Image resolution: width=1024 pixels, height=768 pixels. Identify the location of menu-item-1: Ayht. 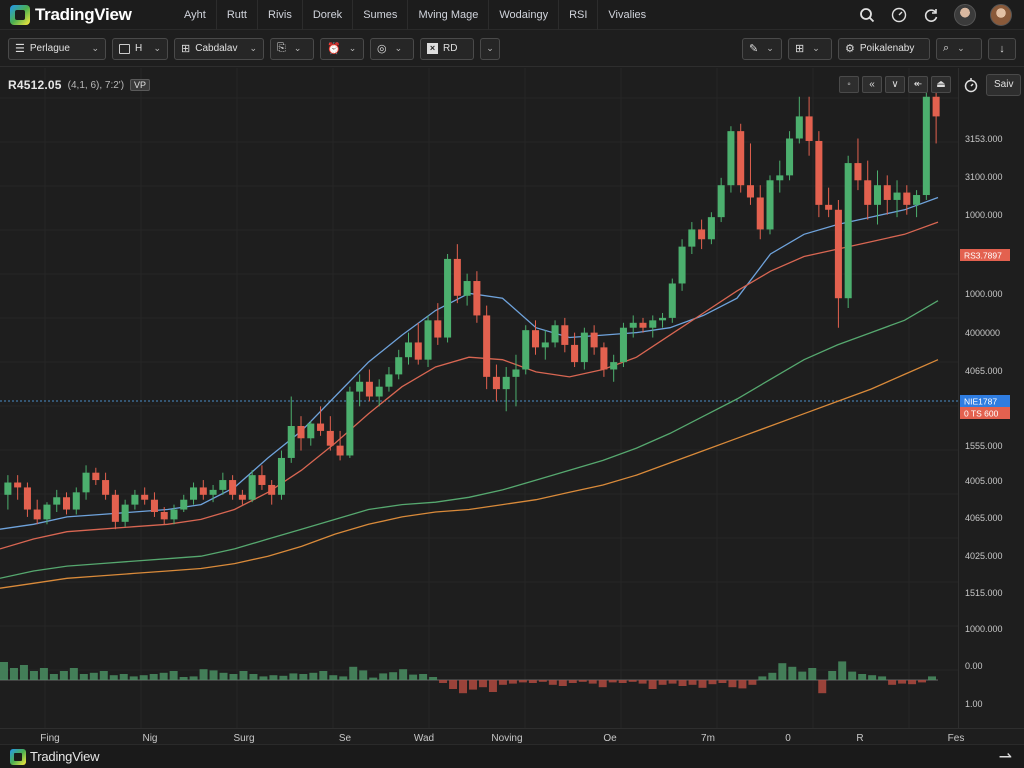
(195, 14).